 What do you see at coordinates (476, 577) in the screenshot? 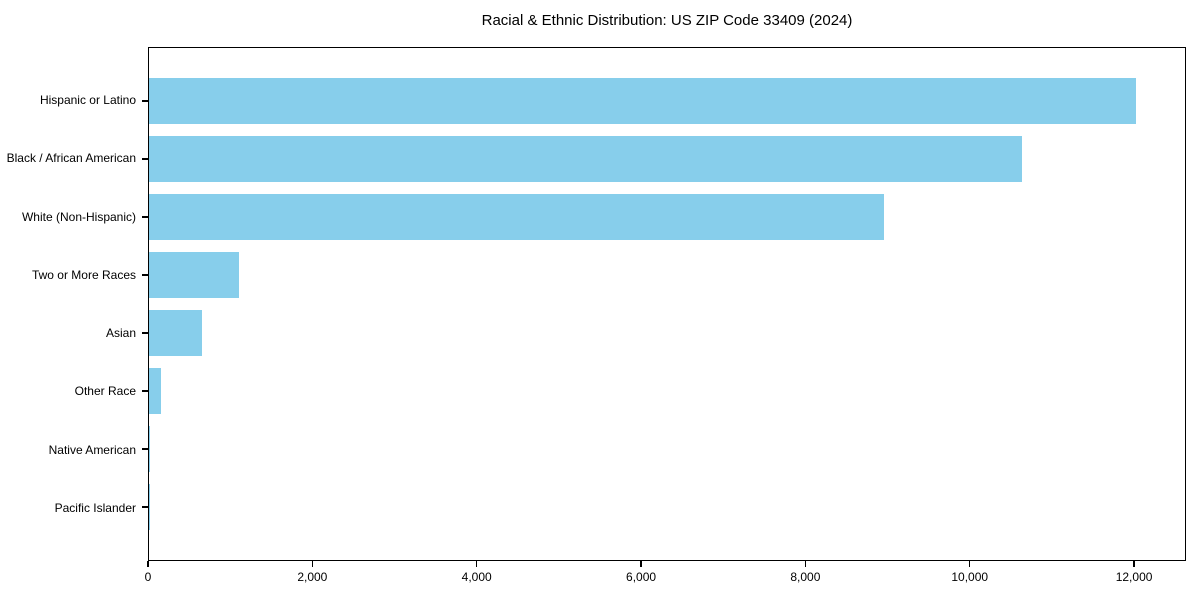
I see `x-tick-label: 4,000` at bounding box center [476, 577].